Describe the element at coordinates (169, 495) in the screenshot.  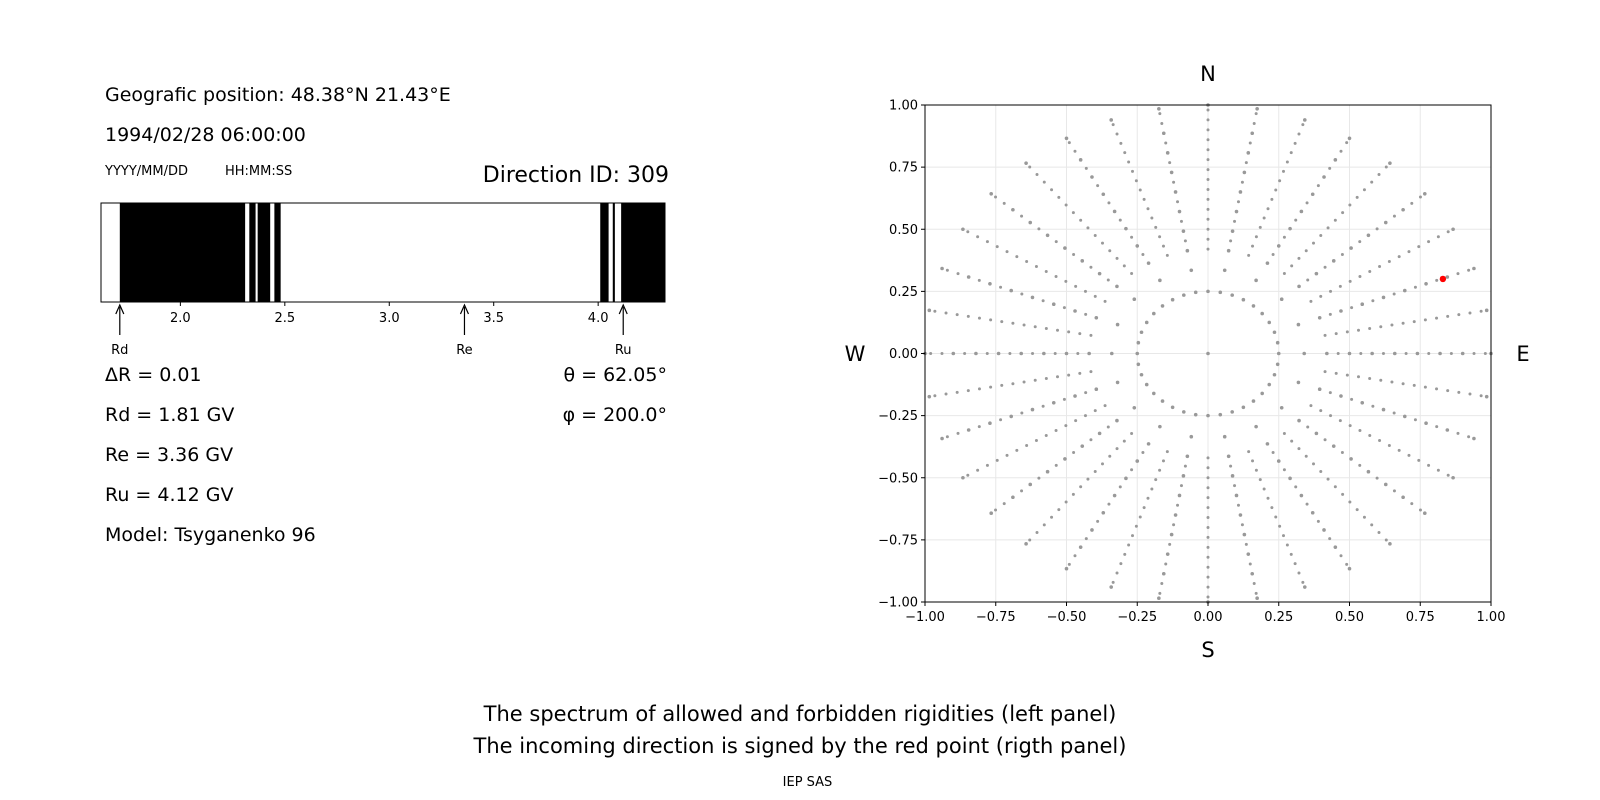
I see `ru-value: Ru = 4.12 GV` at that location.